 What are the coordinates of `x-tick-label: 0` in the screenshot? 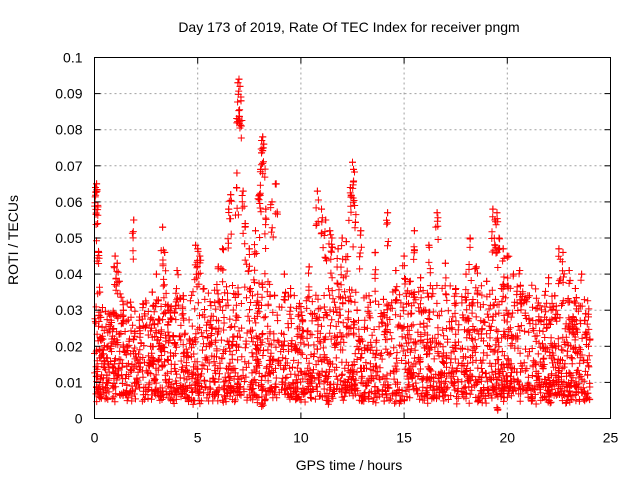 It's located at (95, 438).